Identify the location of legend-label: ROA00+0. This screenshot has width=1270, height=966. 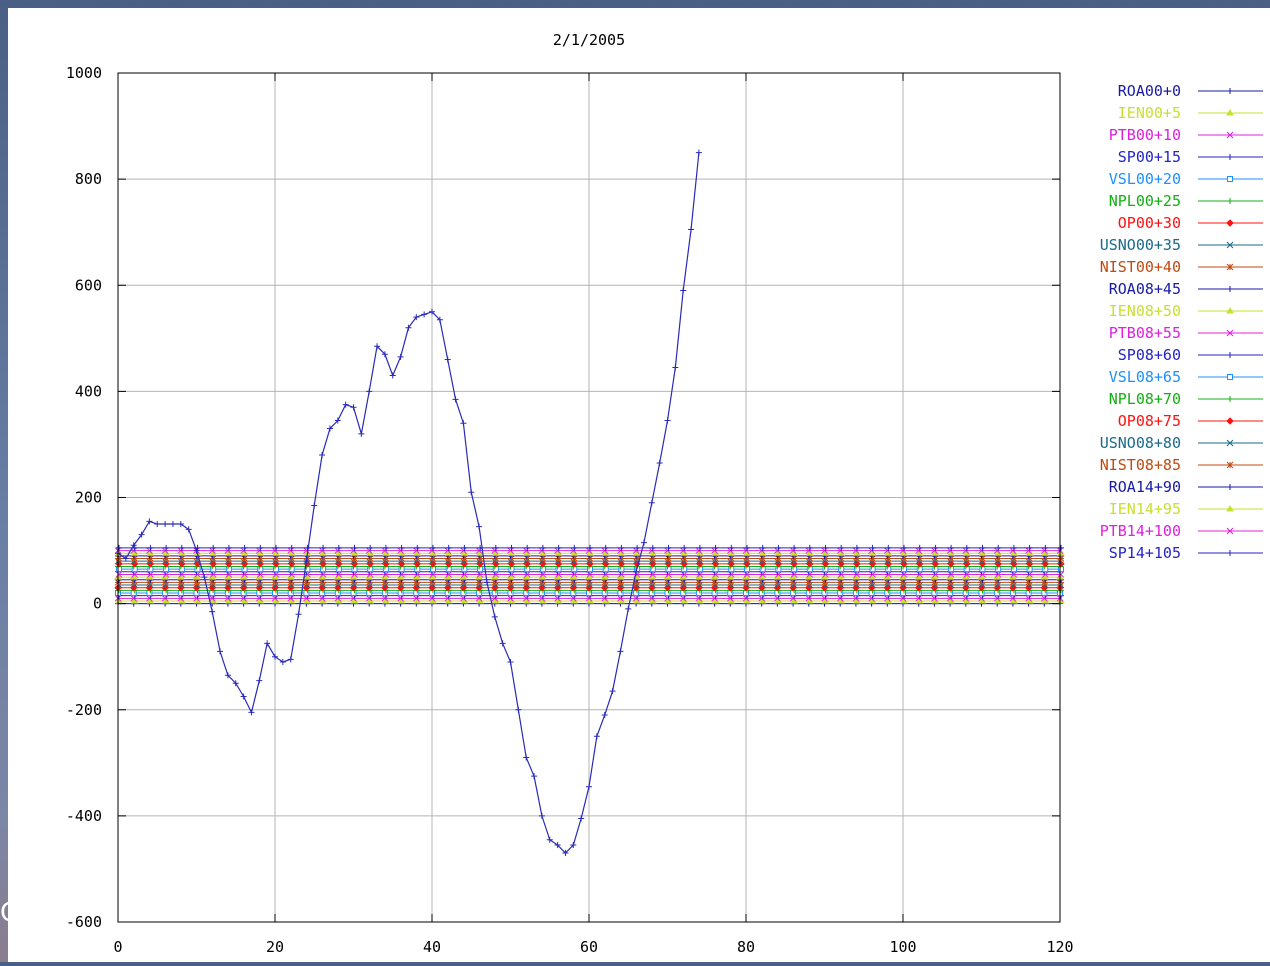
(1149, 91).